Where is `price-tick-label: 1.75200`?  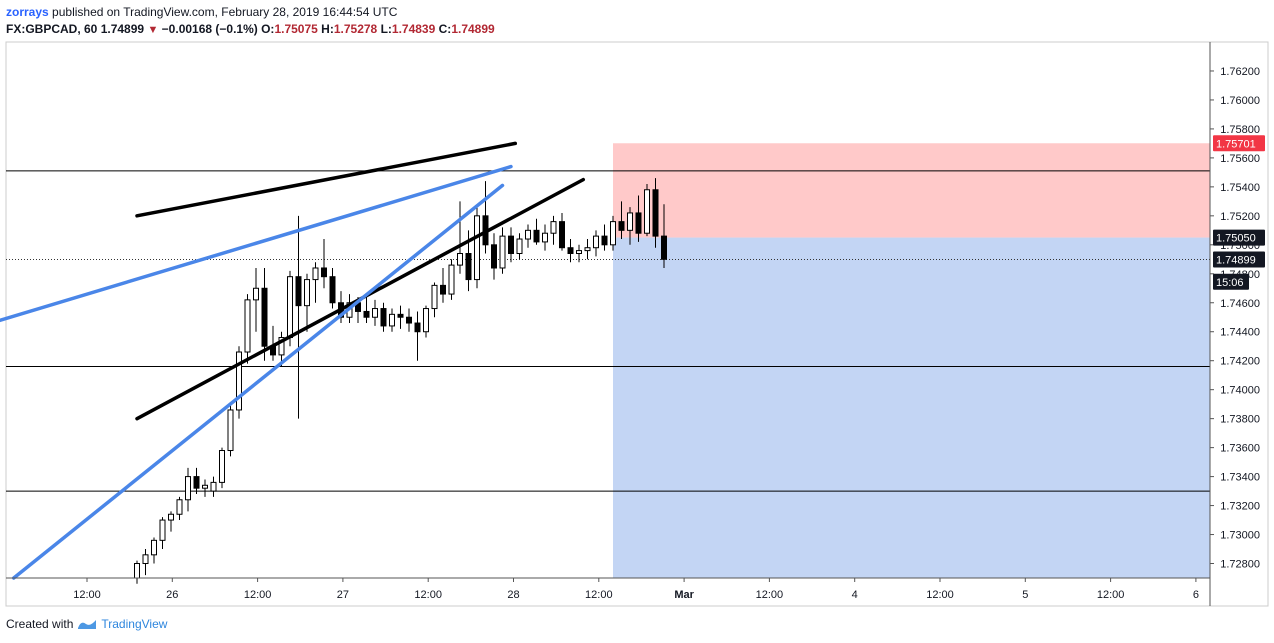 price-tick-label: 1.75200 is located at coordinates (1240, 217).